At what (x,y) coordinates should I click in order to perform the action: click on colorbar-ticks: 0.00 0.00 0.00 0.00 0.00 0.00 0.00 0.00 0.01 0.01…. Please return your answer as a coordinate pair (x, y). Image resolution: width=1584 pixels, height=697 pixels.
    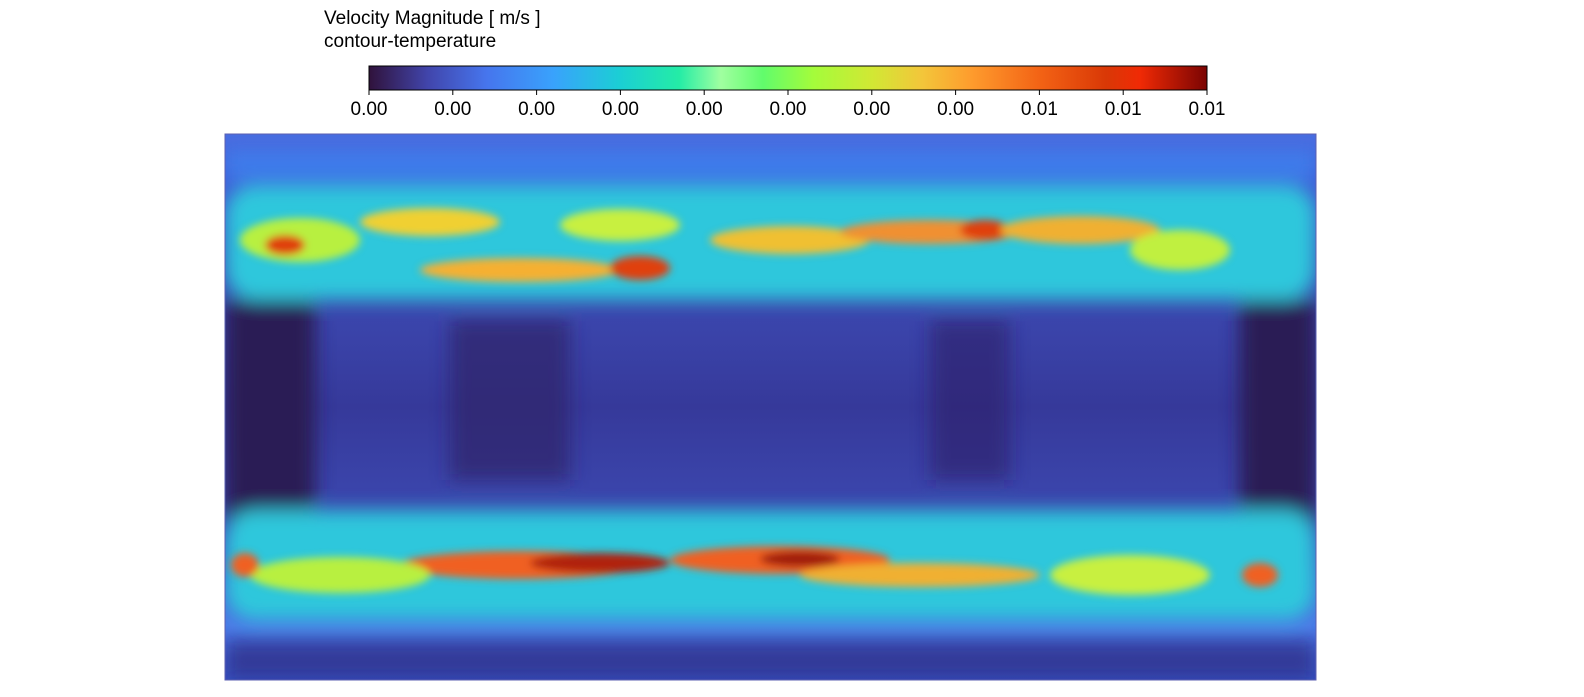
    Looking at the image, I should click on (788, 105).